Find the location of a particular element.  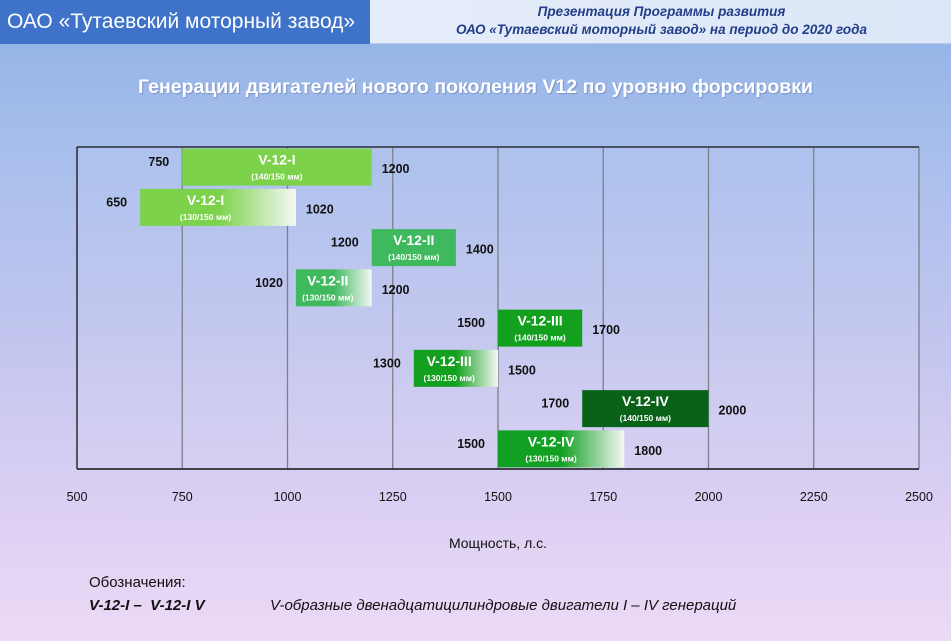

bar-start-label: 1020 is located at coordinates (269, 283).